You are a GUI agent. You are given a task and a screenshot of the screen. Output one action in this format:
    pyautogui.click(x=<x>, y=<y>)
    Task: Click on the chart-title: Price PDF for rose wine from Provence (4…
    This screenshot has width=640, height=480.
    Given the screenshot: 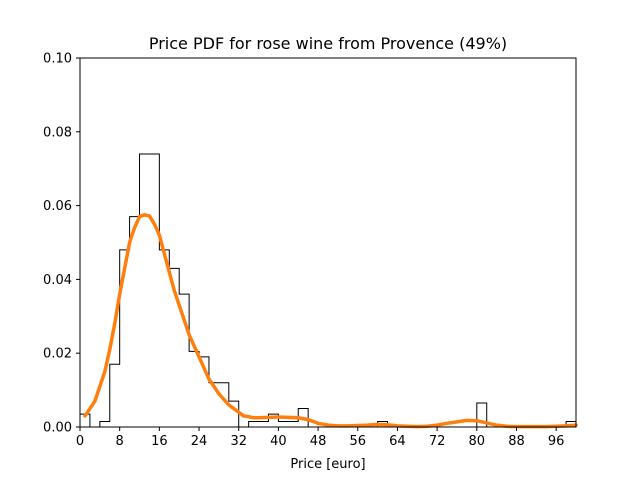 What is the action you would take?
    pyautogui.click(x=328, y=43)
    